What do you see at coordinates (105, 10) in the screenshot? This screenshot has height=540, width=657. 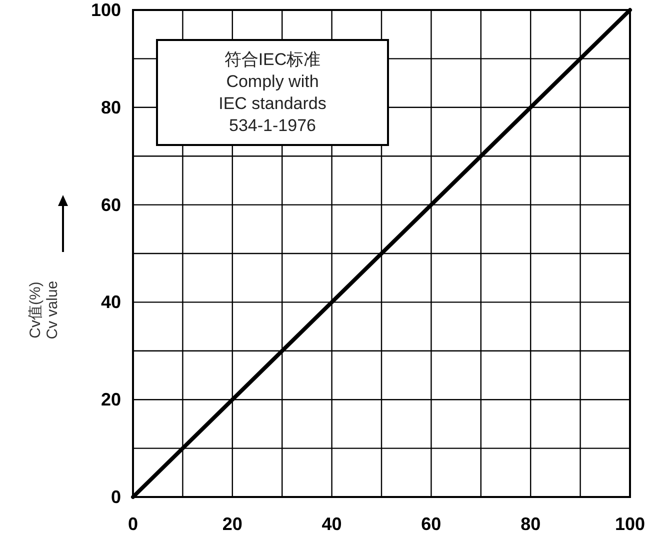 I see `y-tick-label: 100` at bounding box center [105, 10].